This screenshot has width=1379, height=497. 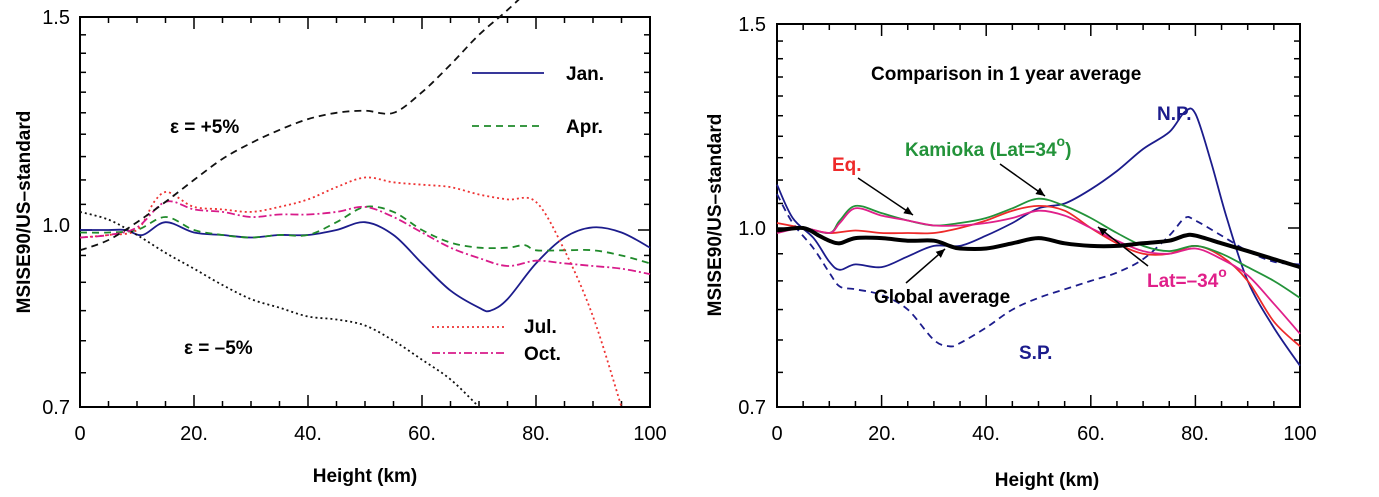 What do you see at coordinates (649, 434) in the screenshot?
I see `left-xtick-label-100: 100` at bounding box center [649, 434].